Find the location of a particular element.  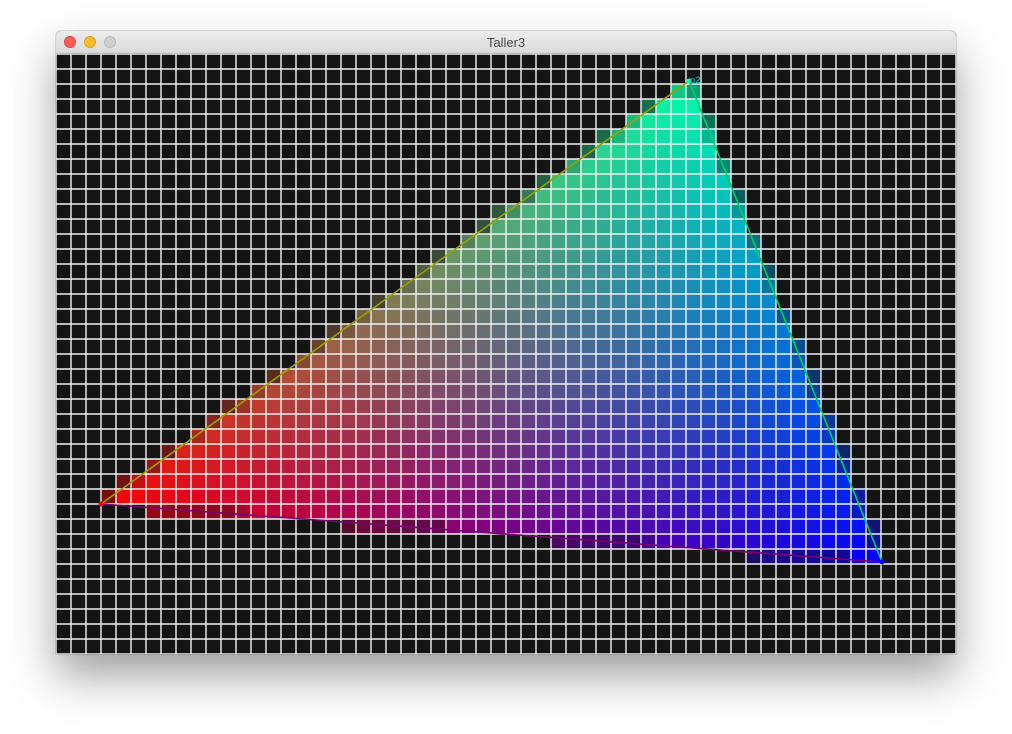

minimize-window-button is located at coordinates (90, 42).